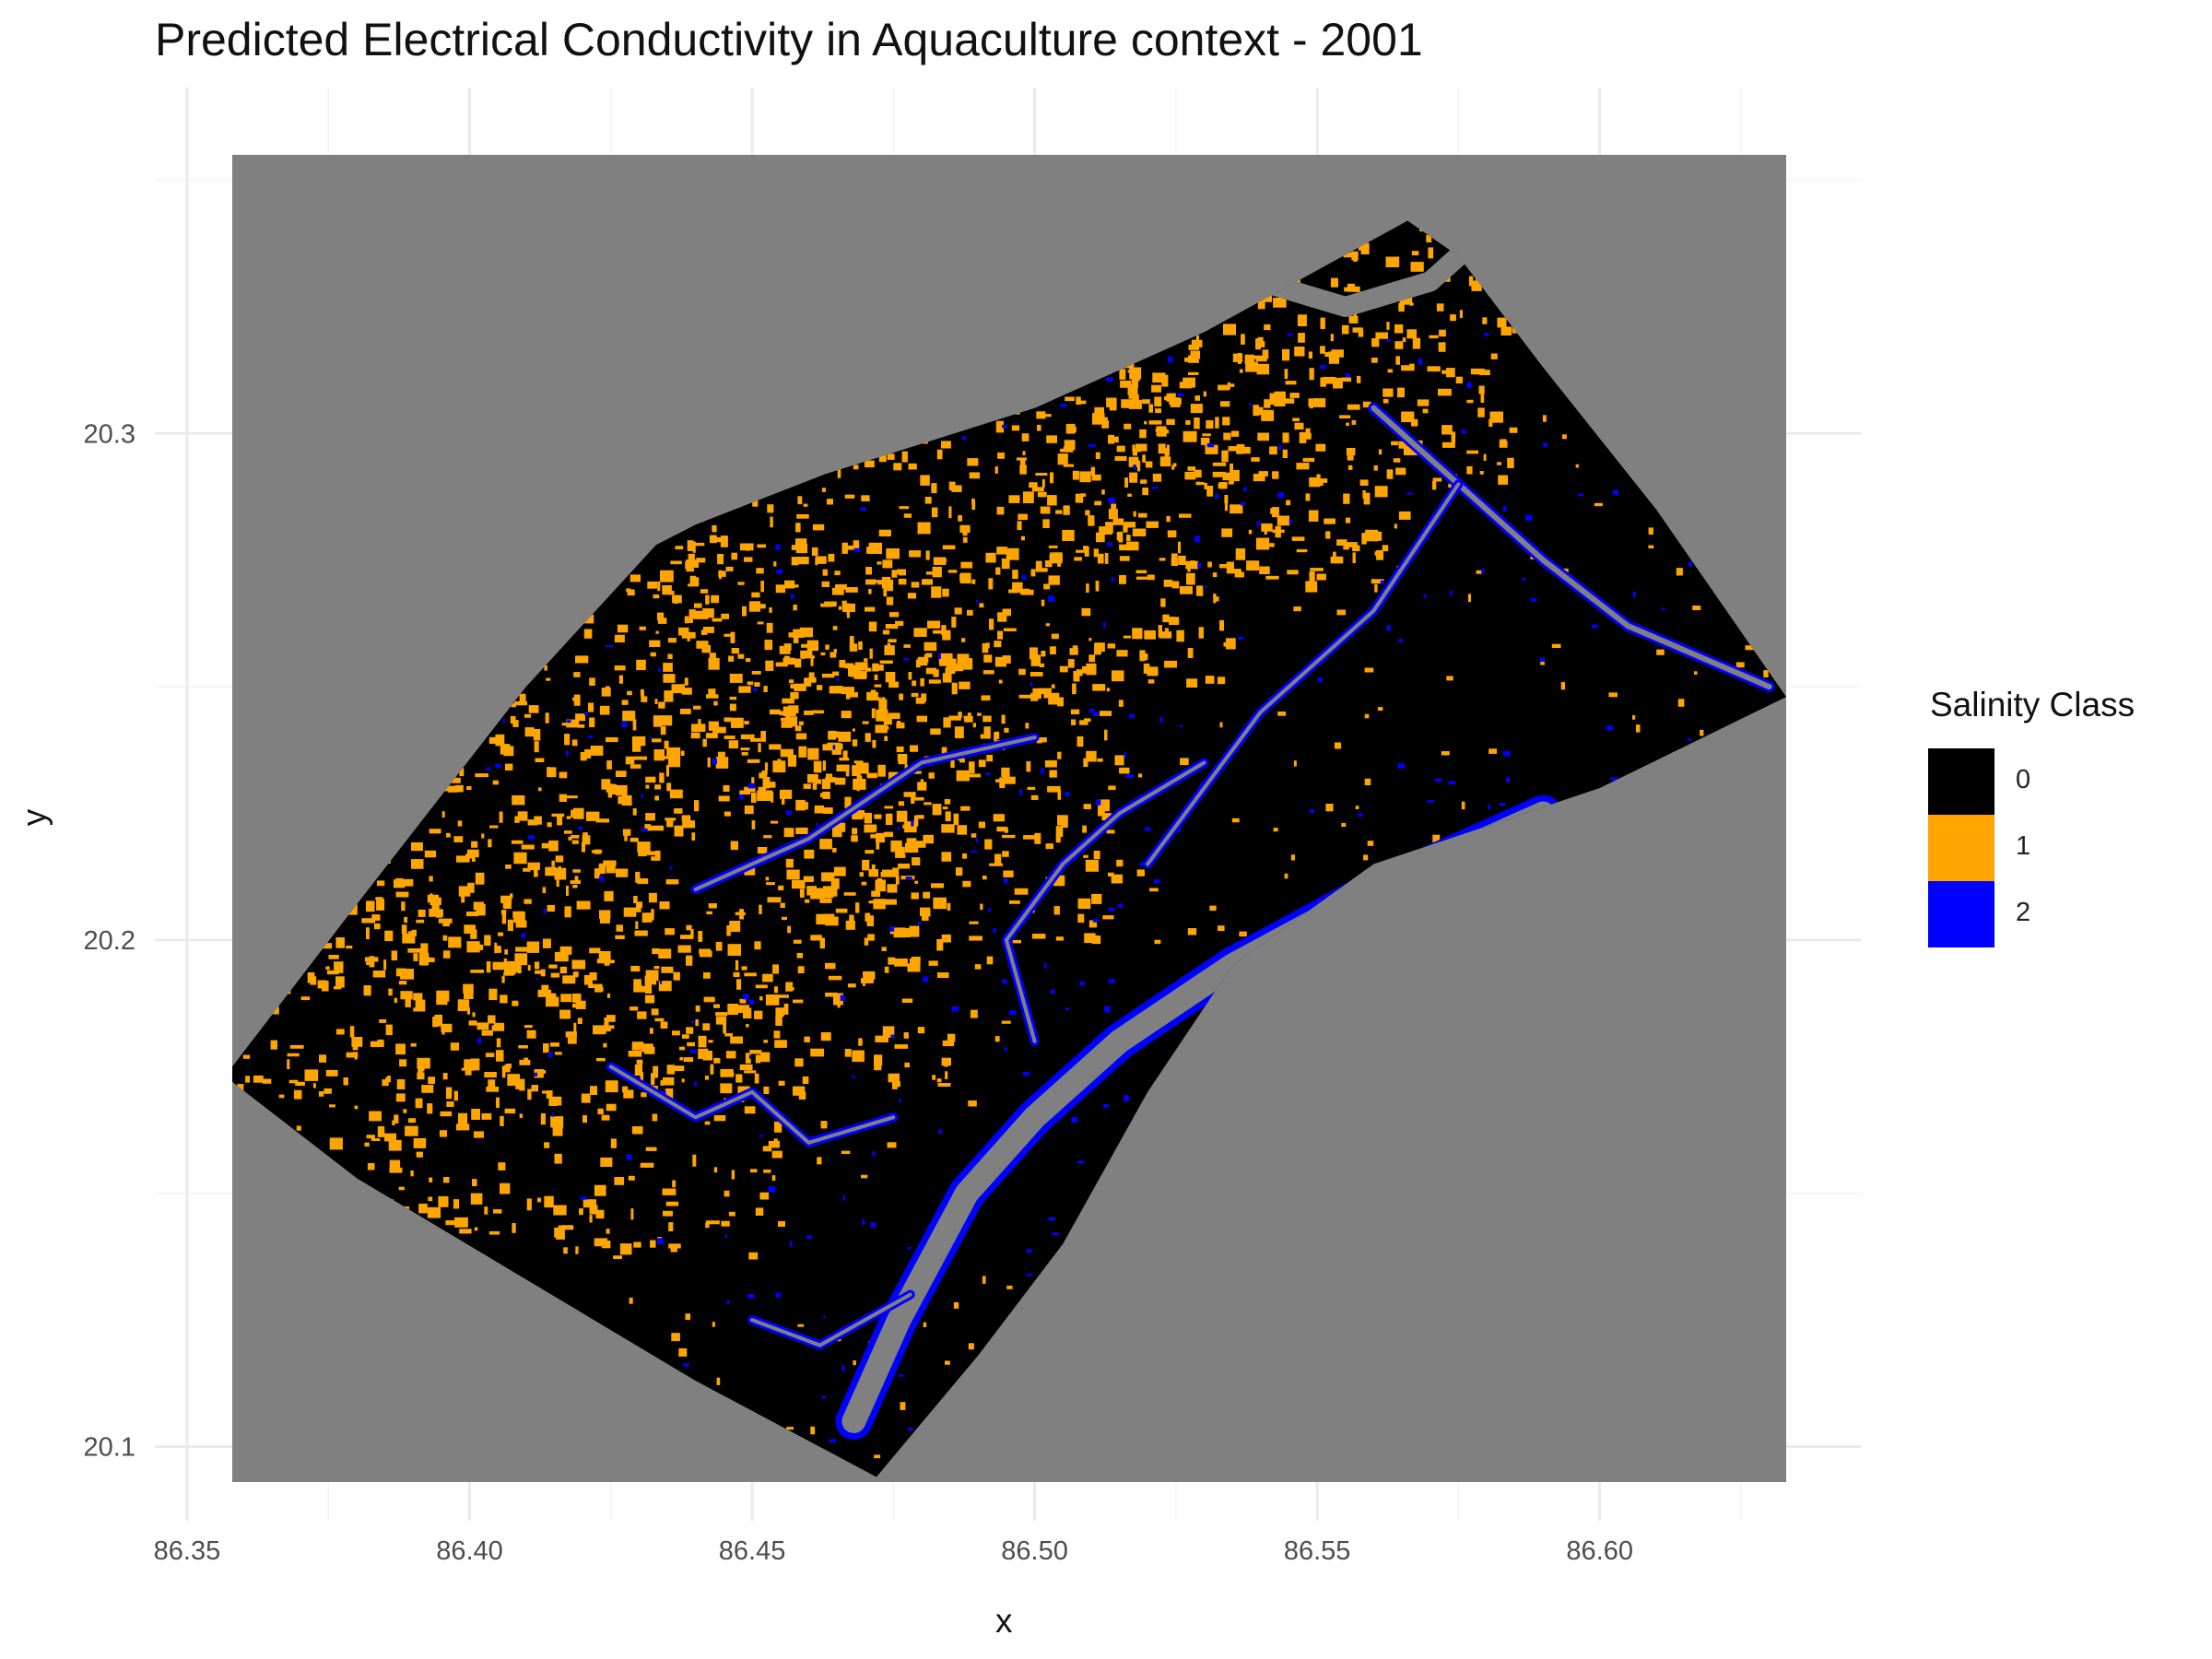 The height and width of the screenshot is (1659, 2212). What do you see at coordinates (2023, 846) in the screenshot?
I see `legend-label-1: 1` at bounding box center [2023, 846].